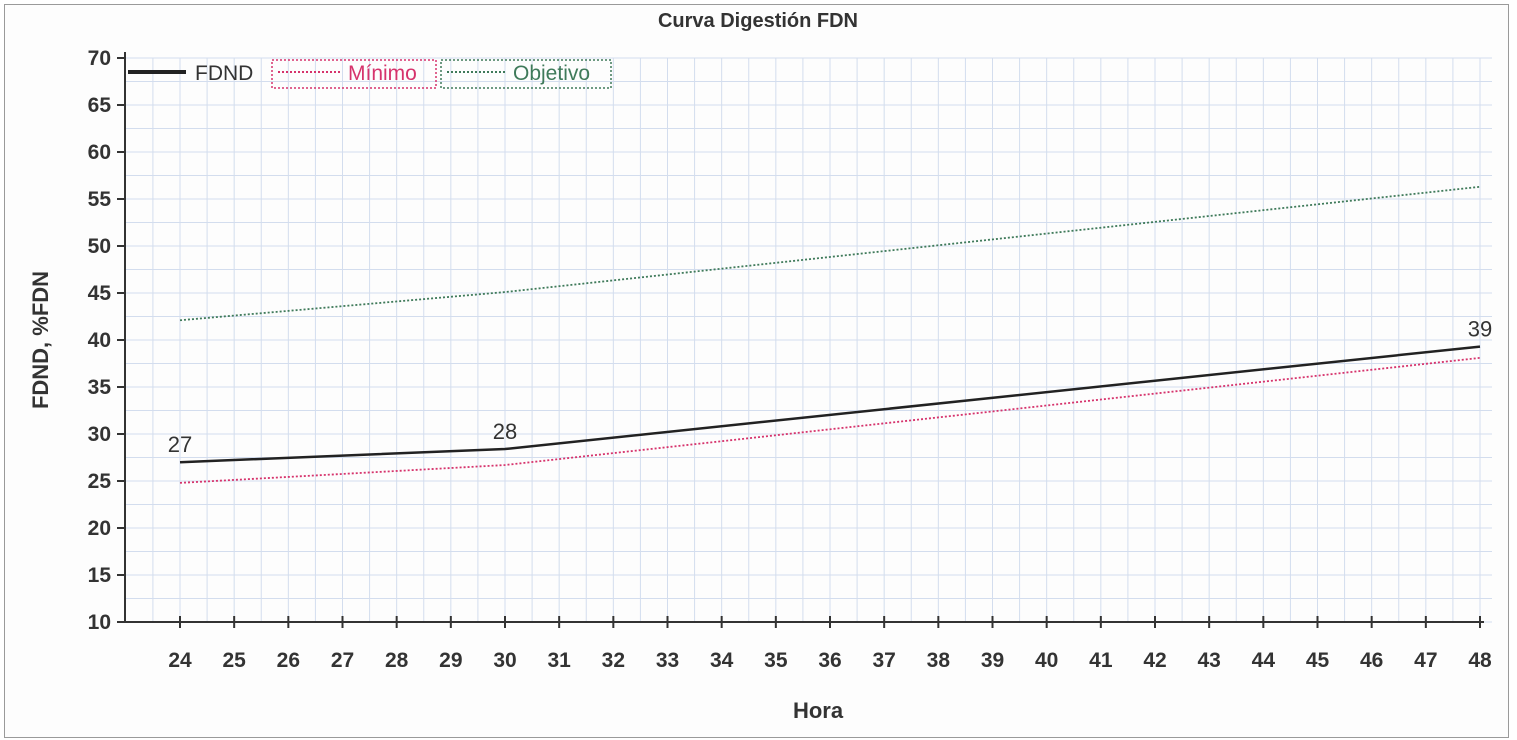 This screenshot has height=740, width=1517. Describe the element at coordinates (1425, 660) in the screenshot. I see `x-tick-label: 47` at that location.